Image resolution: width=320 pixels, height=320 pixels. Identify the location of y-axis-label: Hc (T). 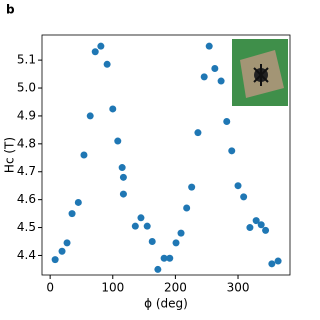
(10, 155).